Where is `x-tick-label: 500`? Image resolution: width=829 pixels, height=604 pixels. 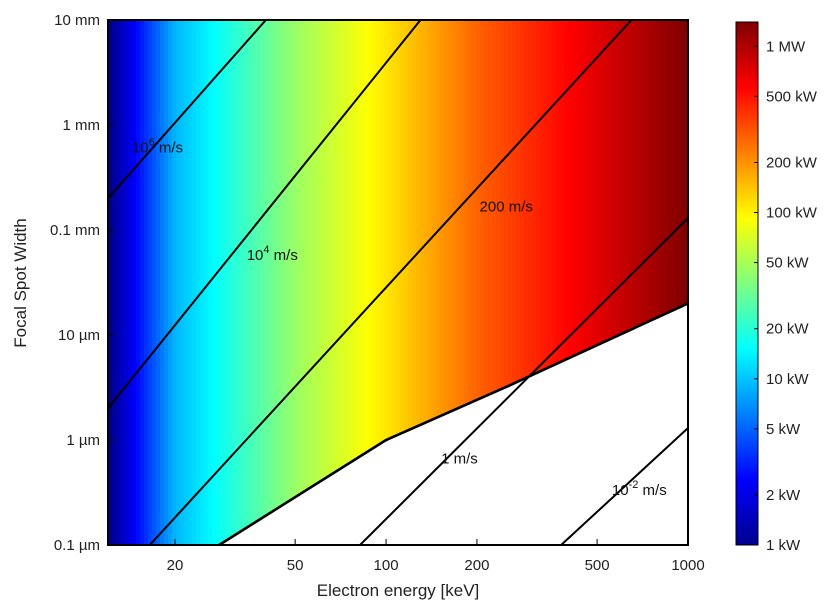
x-tick-label: 500 is located at coordinates (597, 565).